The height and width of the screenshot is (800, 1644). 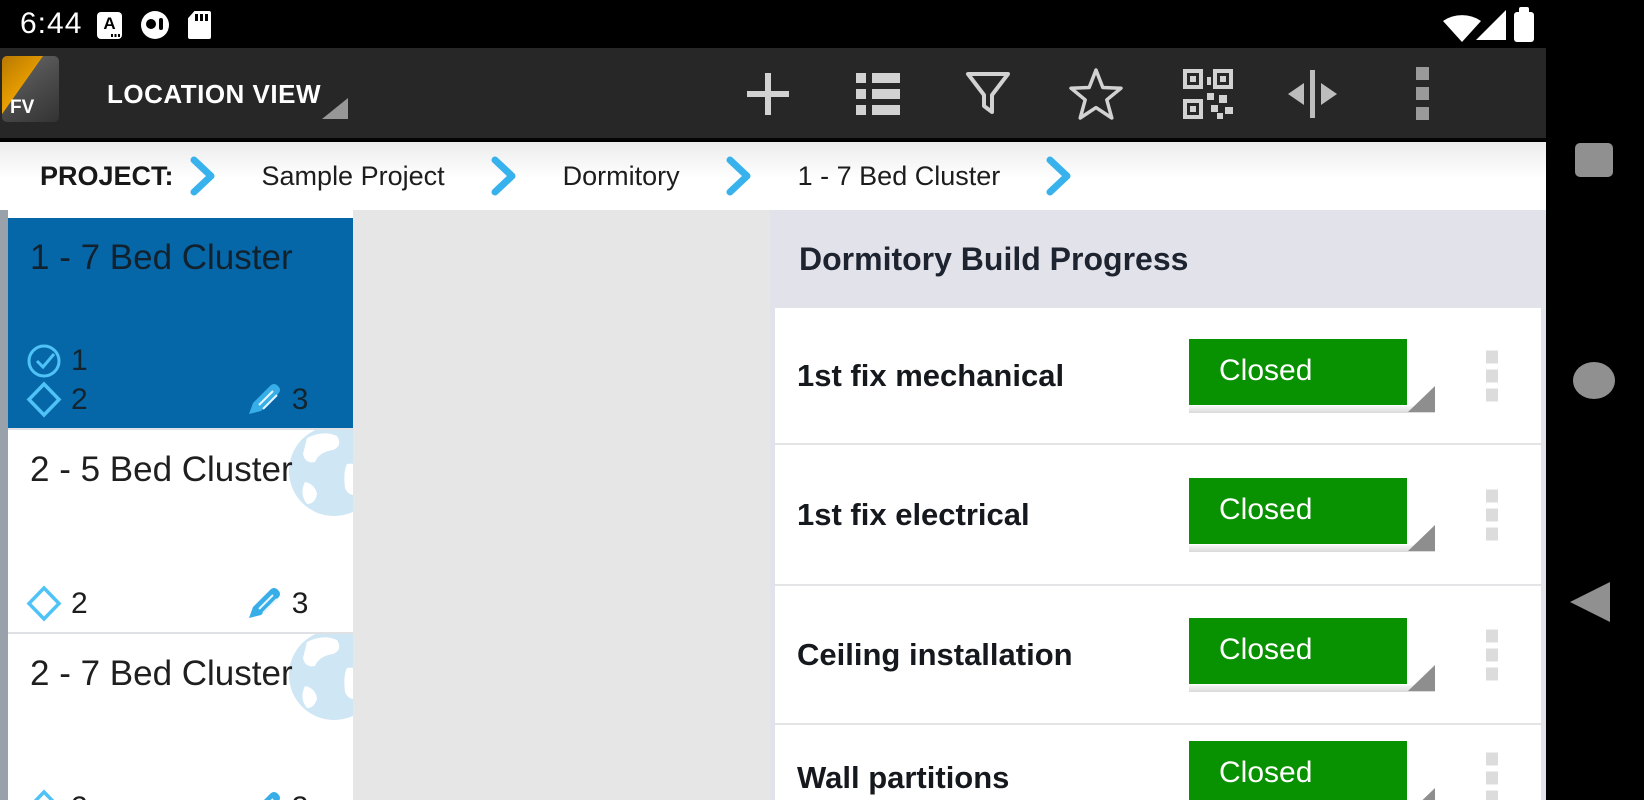 I want to click on form-row-1st-fix-mechanical: 1st fix mechanical Closed, so click(x=1158, y=376).